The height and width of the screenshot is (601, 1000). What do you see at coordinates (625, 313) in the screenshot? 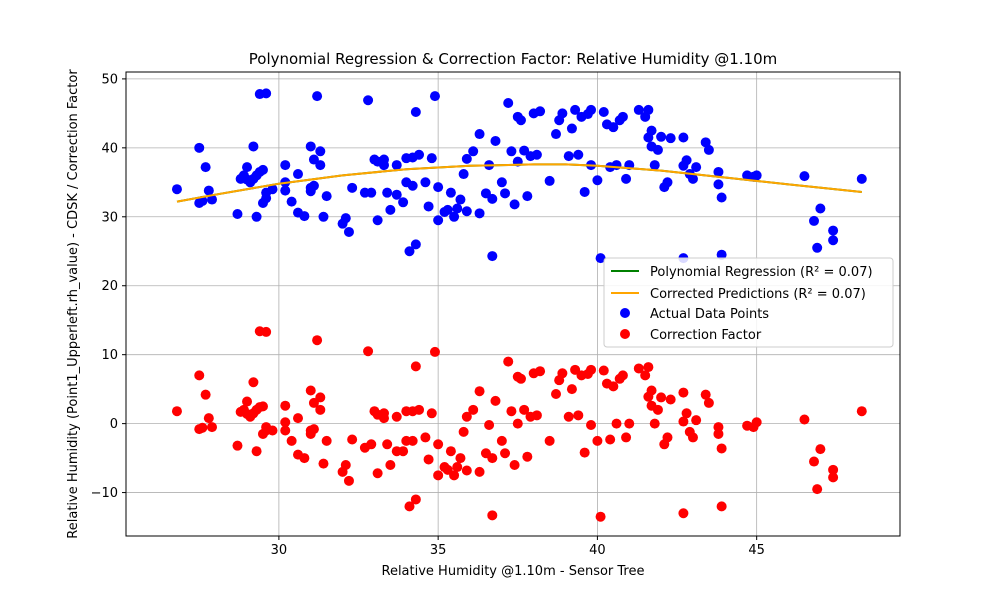
I see `legend-marker-actual` at bounding box center [625, 313].